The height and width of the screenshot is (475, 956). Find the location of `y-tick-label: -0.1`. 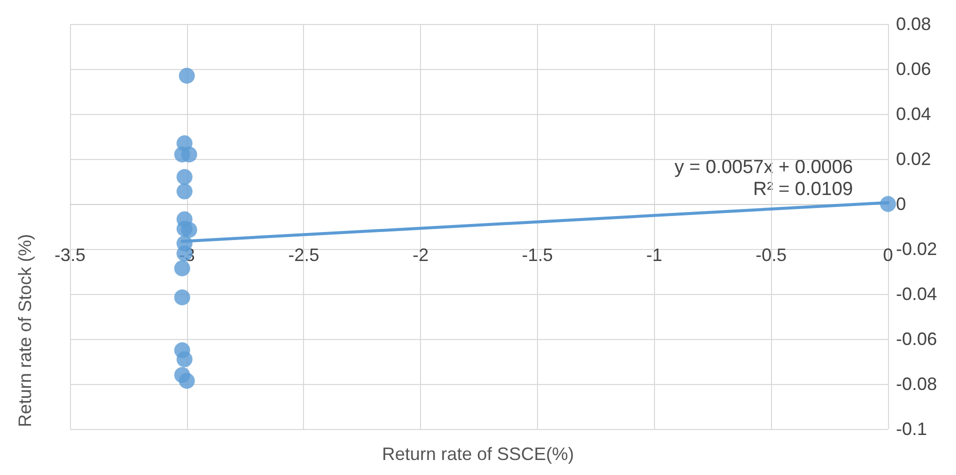

y-tick-label: -0.1 is located at coordinates (912, 429).